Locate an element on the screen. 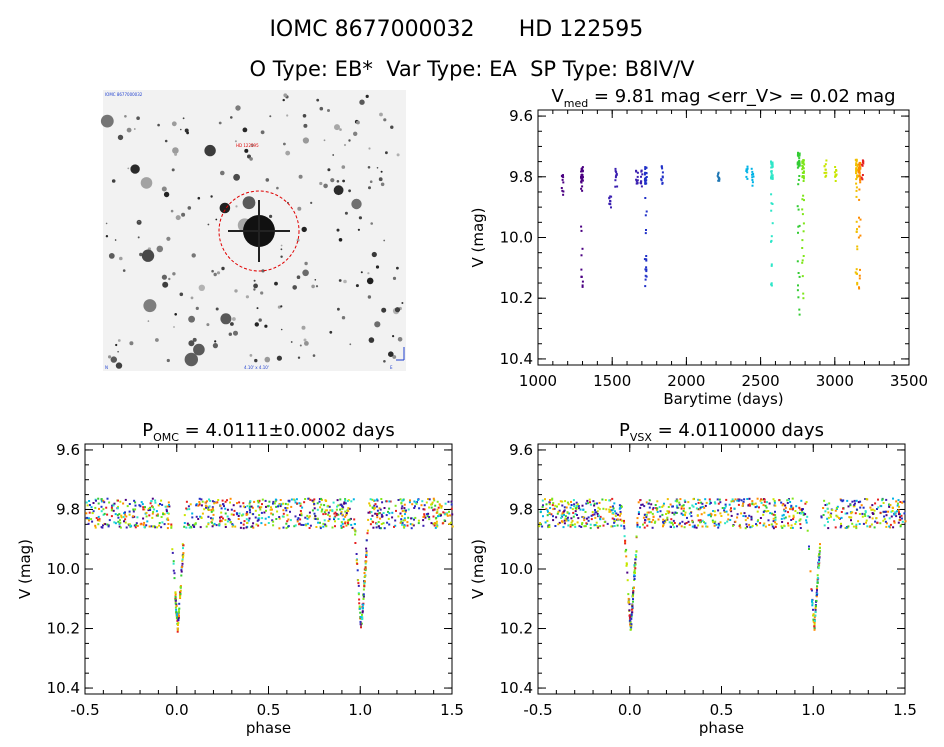  image-tiny-bottom-right: E is located at coordinates (391, 367).